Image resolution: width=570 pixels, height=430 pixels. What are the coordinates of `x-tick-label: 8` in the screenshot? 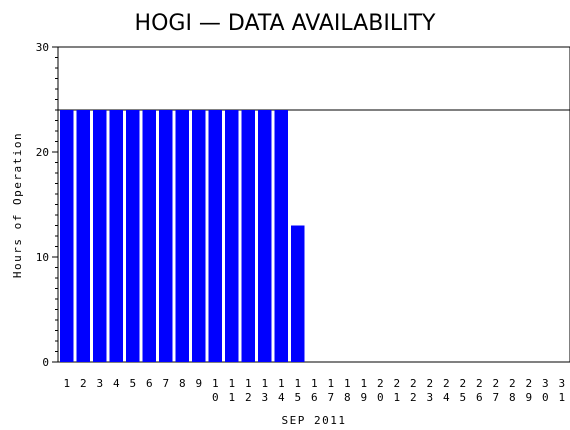 It's located at (182, 383).